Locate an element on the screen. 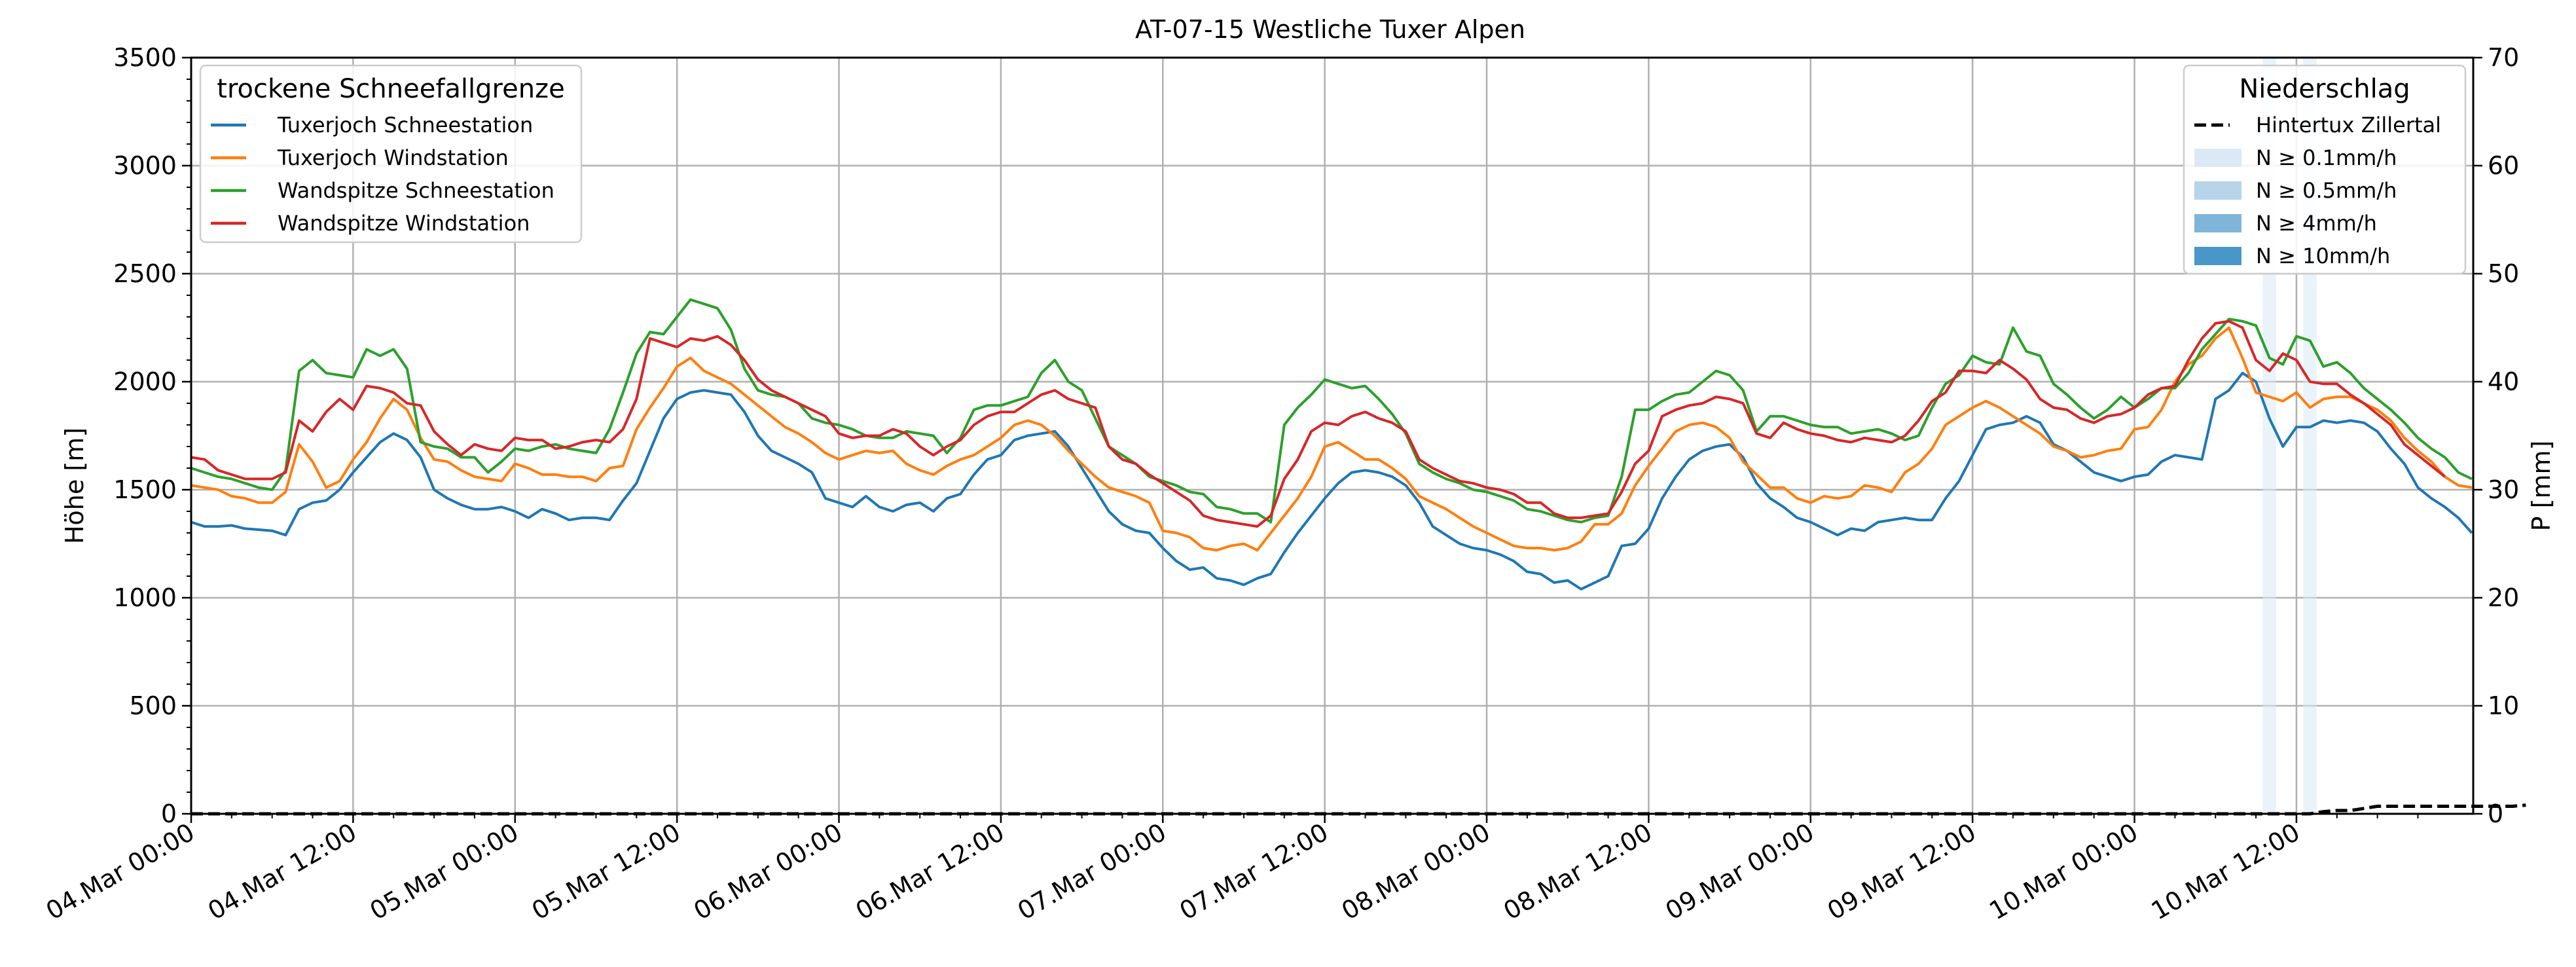  legend-left-label-0: Tuxerjoch Schneestation is located at coordinates (405, 125).